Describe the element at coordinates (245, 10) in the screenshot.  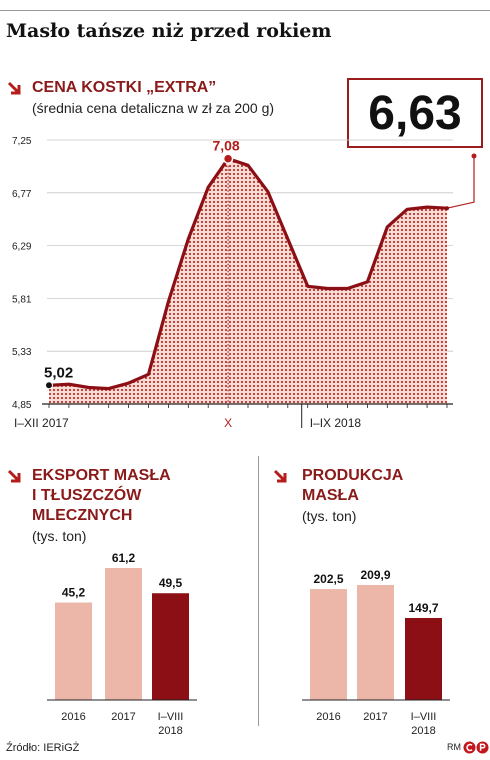
I see `top-rule` at that location.